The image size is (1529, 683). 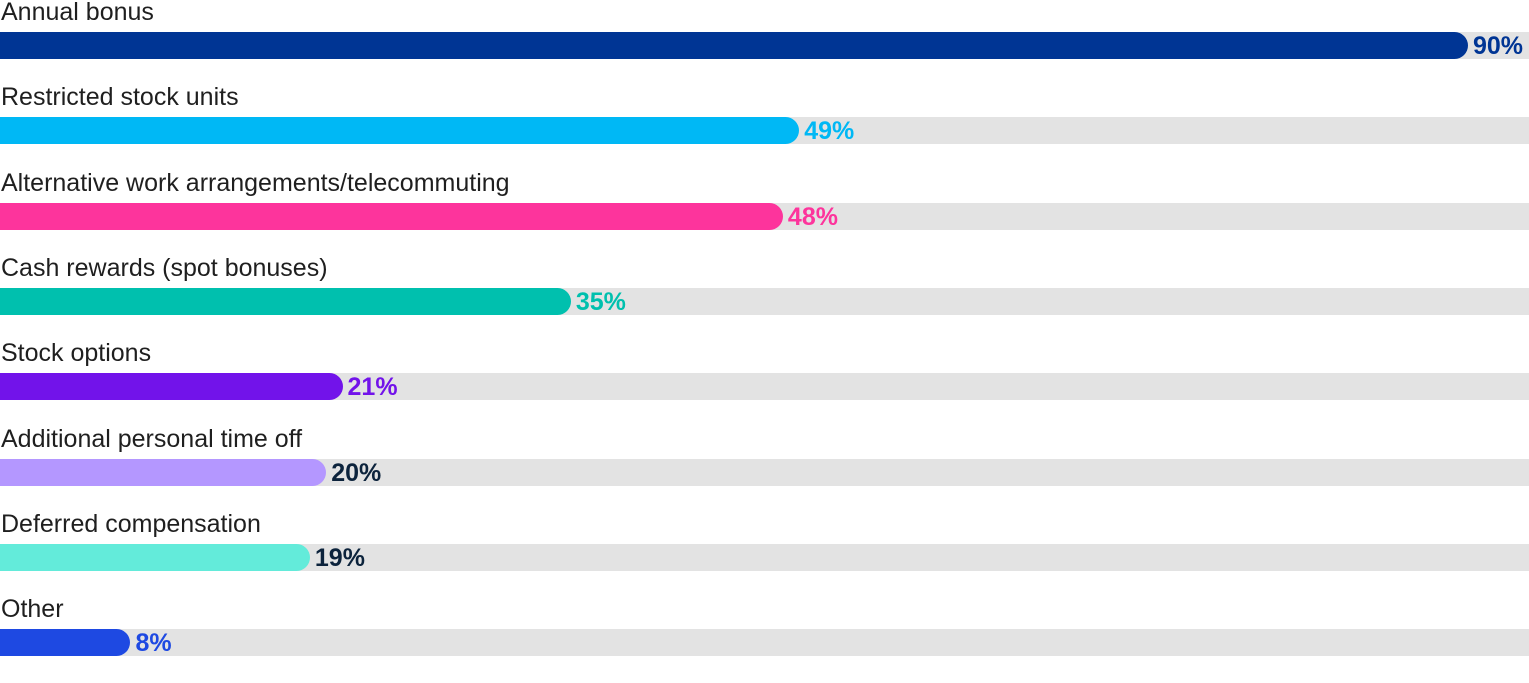 What do you see at coordinates (356, 472) in the screenshot?
I see `value-label: 20%` at bounding box center [356, 472].